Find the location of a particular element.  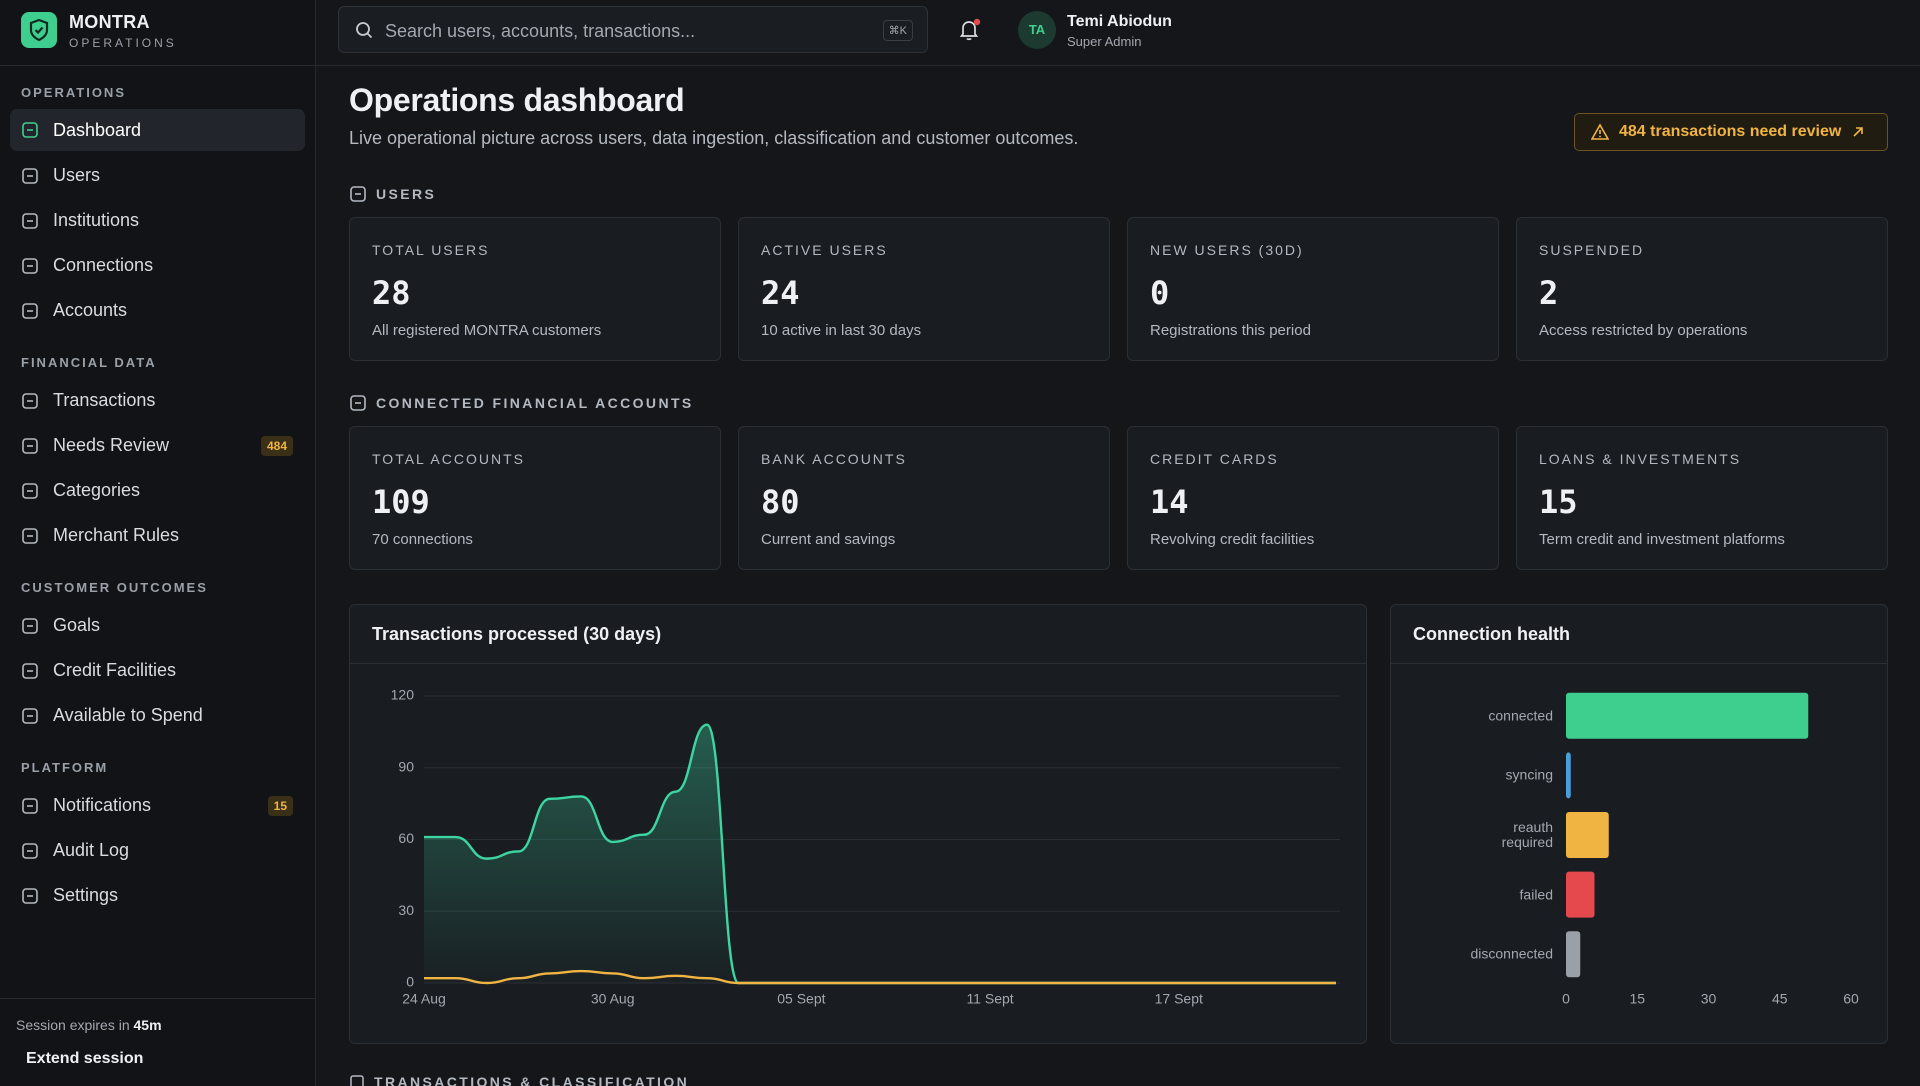

nav-item: Settings is located at coordinates (157, 895).